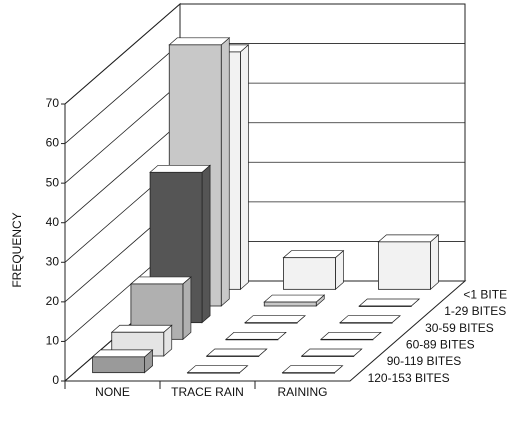  Describe the element at coordinates (409, 378) in the screenshot. I see `legend-label: 120-153 BITES` at that location.